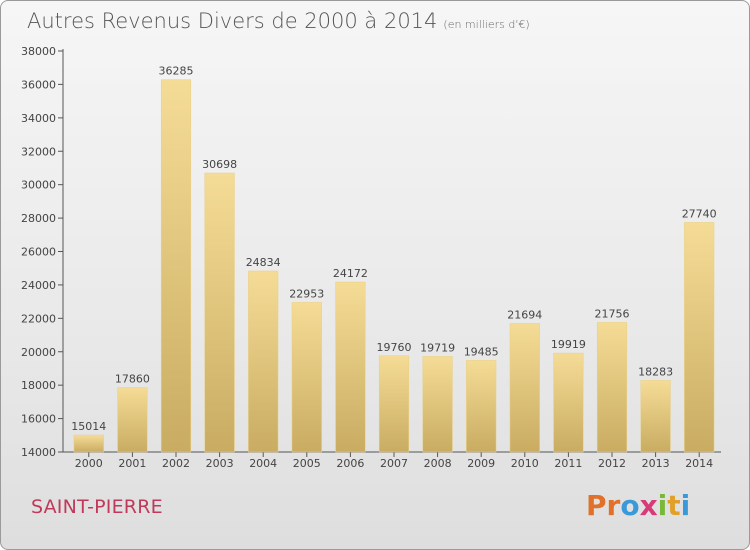 Image resolution: width=750 pixels, height=550 pixels. What do you see at coordinates (481, 463) in the screenshot?
I see `x-tick-label: 2009` at bounding box center [481, 463].